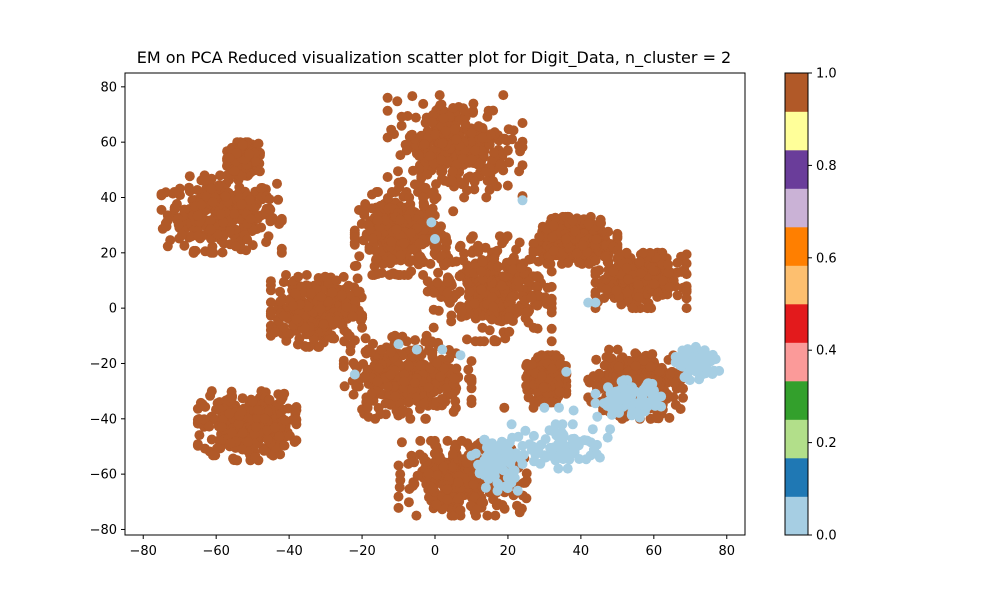 This screenshot has height=600, width=1000. I want to click on x-tick-label: −80, so click(143, 551).